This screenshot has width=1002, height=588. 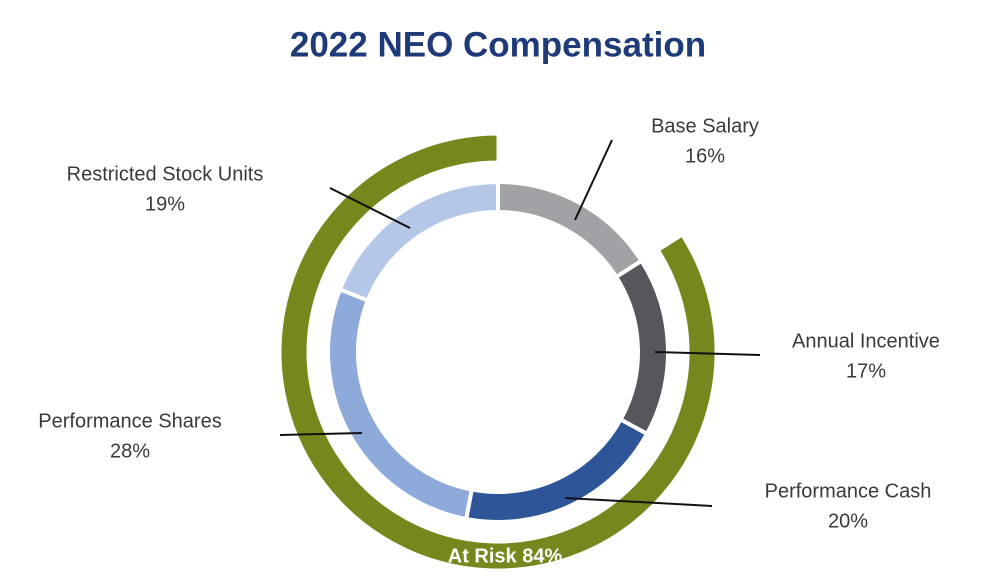 What do you see at coordinates (165, 204) in the screenshot?
I see `segment-value-label: 19%` at bounding box center [165, 204].